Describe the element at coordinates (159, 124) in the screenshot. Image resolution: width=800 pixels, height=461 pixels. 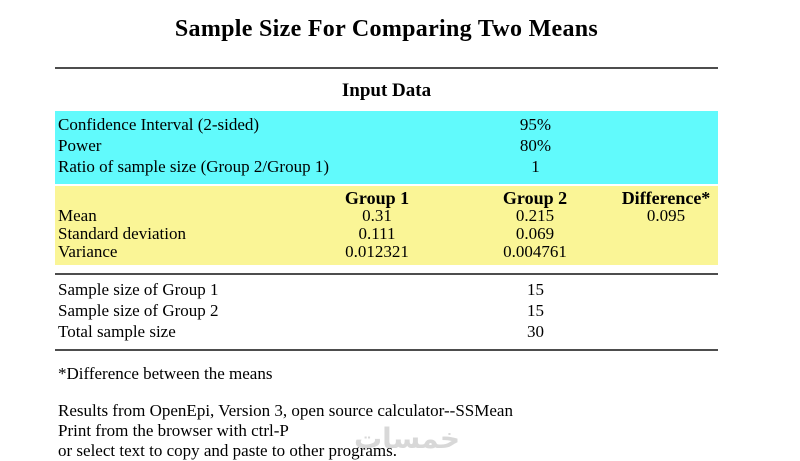
I see `confidence-interval-label: Confidence Interval (2-sided)` at that location.